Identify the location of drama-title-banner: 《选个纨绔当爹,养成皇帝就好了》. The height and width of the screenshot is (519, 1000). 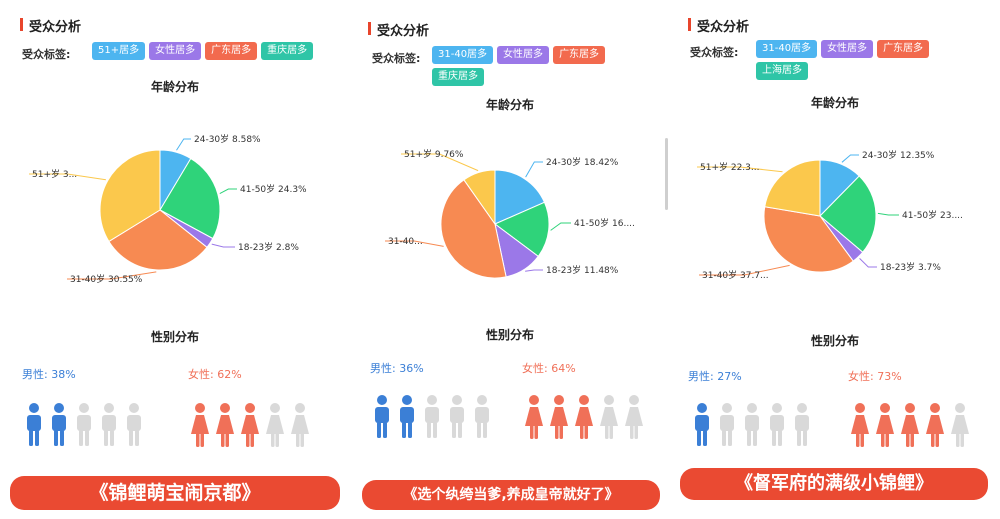
(511, 495).